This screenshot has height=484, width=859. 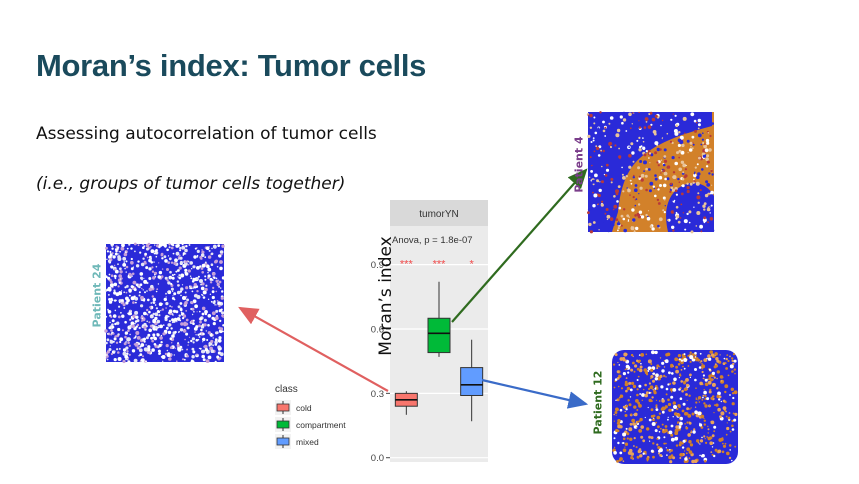 I want to click on patient-4-label: Patient 4, so click(x=579, y=164).